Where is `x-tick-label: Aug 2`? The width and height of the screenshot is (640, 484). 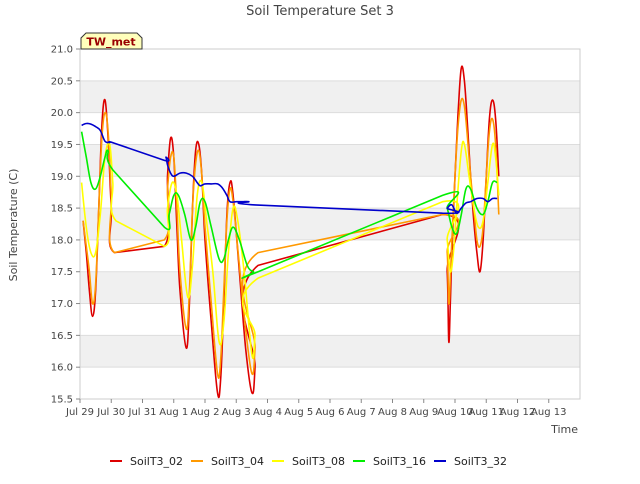 x-tick-label: Aug 2 is located at coordinates (204, 412).